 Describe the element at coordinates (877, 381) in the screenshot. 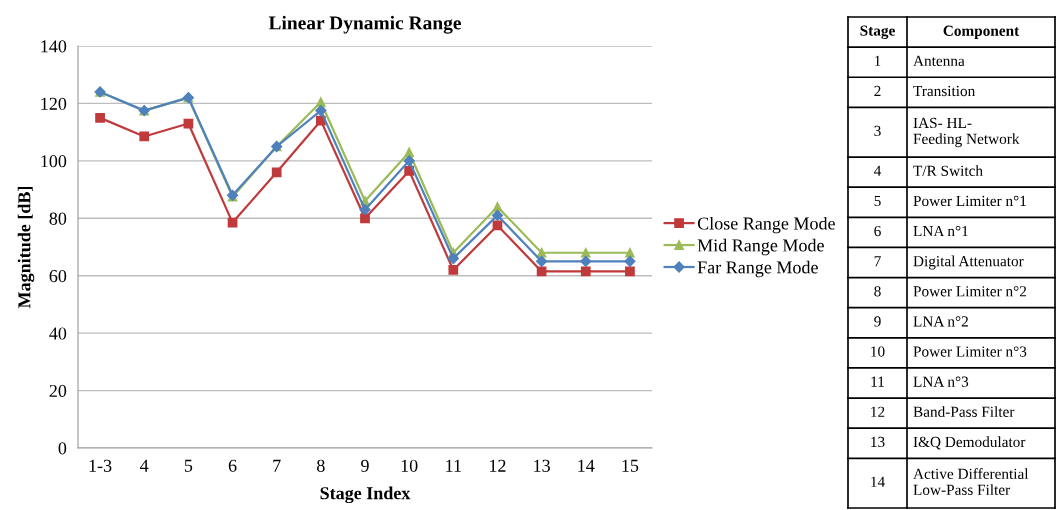

I see `text: 11` at that location.